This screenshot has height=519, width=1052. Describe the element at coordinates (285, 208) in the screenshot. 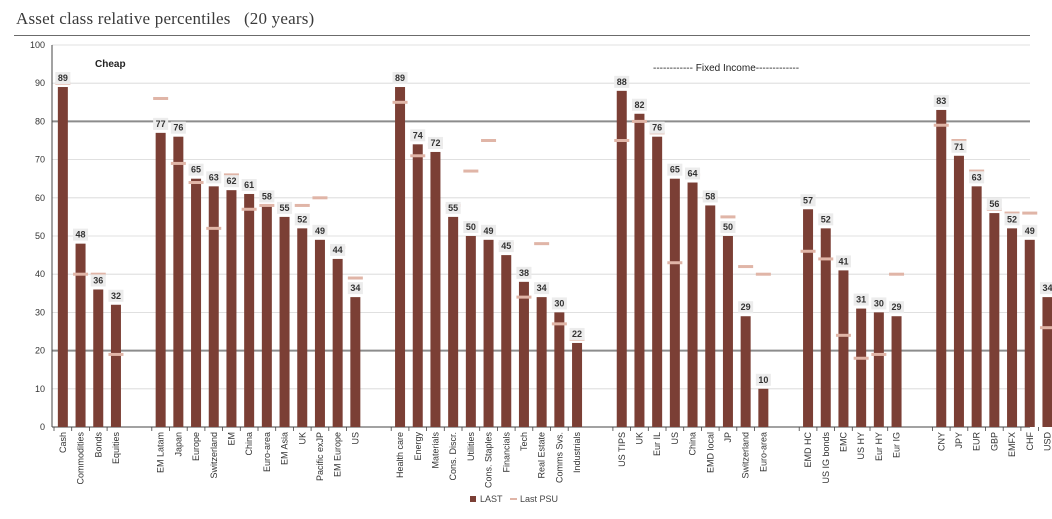

I see `data-label: 55` at that location.